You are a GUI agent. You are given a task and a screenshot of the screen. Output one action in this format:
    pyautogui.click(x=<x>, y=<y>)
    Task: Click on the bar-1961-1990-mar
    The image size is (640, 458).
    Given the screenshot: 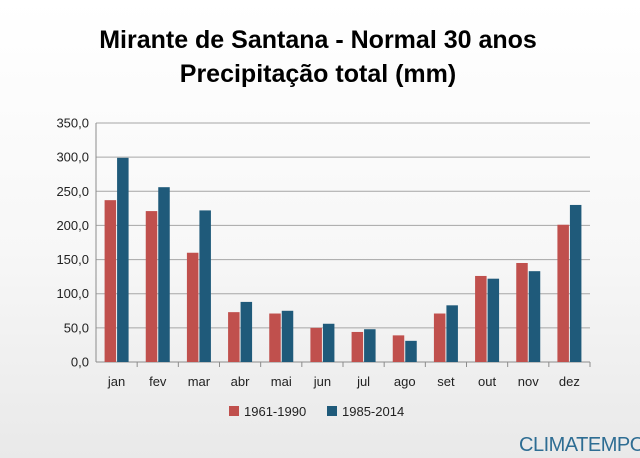 What is the action you would take?
    pyautogui.click(x=192, y=307)
    